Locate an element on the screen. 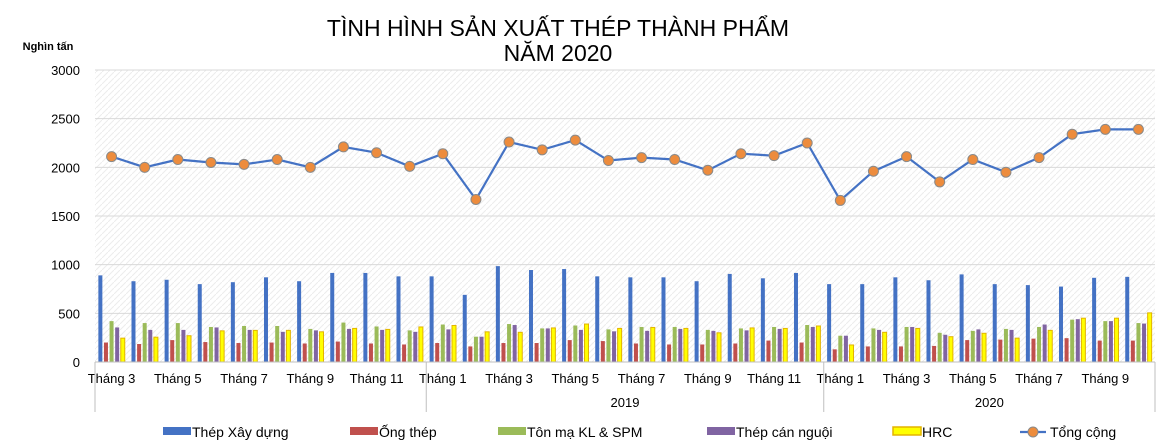  legend-label: Ống thép is located at coordinates (408, 431).